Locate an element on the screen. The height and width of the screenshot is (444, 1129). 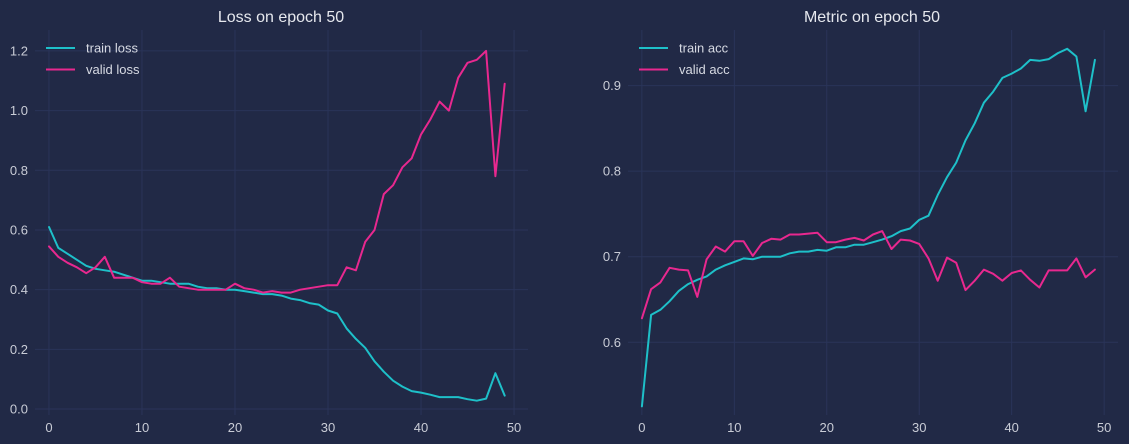
y-tick-label-metric-3: 0.9 is located at coordinates (612, 85).